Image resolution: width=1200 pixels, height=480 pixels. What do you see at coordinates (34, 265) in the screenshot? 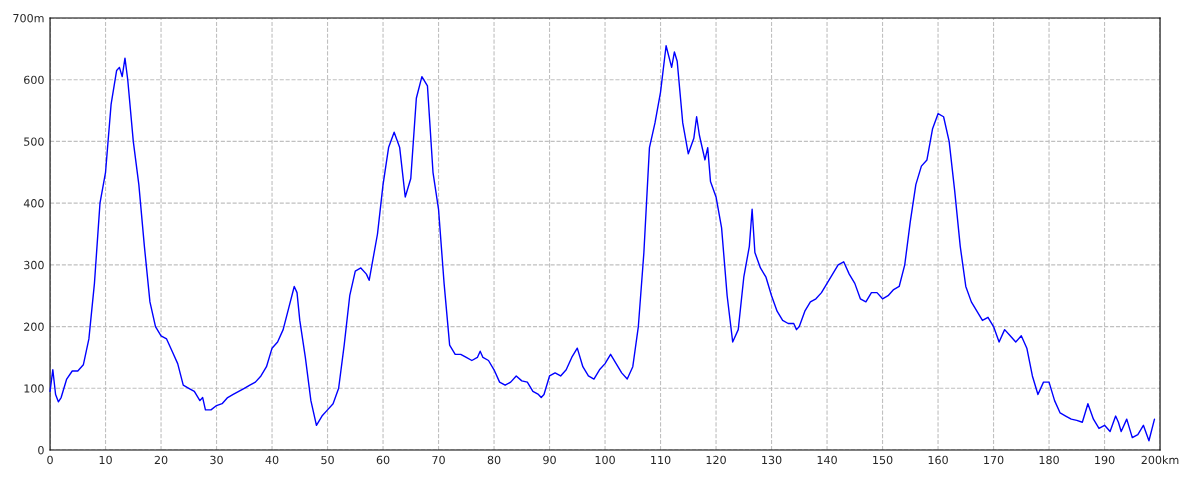
I see `y-tick-label: 300` at bounding box center [34, 265].